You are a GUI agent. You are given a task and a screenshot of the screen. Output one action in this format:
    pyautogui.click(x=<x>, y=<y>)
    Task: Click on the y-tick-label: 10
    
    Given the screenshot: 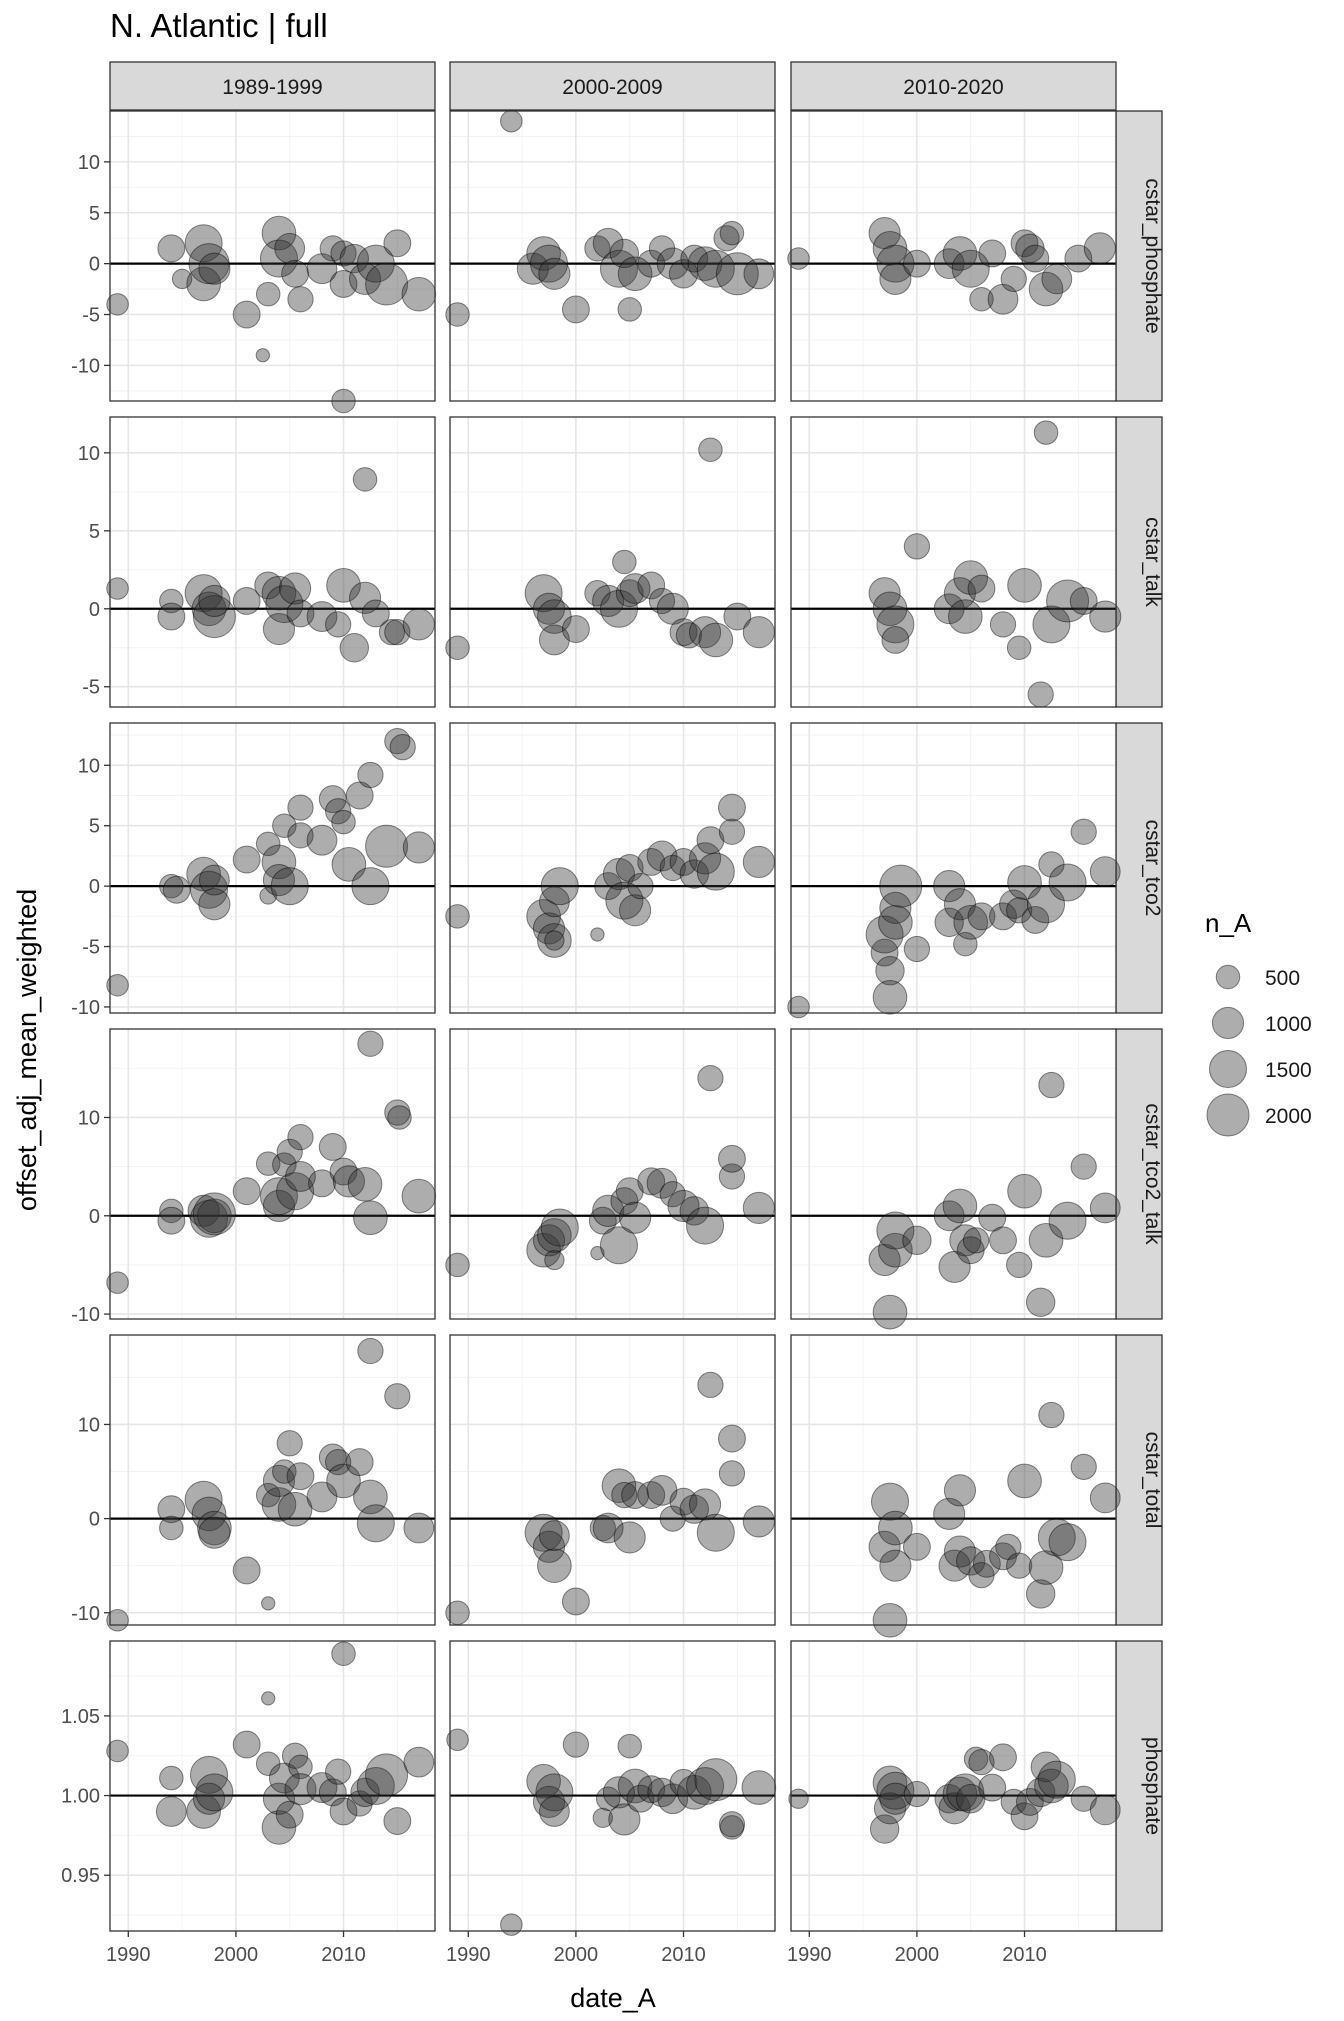 What is the action you would take?
    pyautogui.click(x=89, y=163)
    